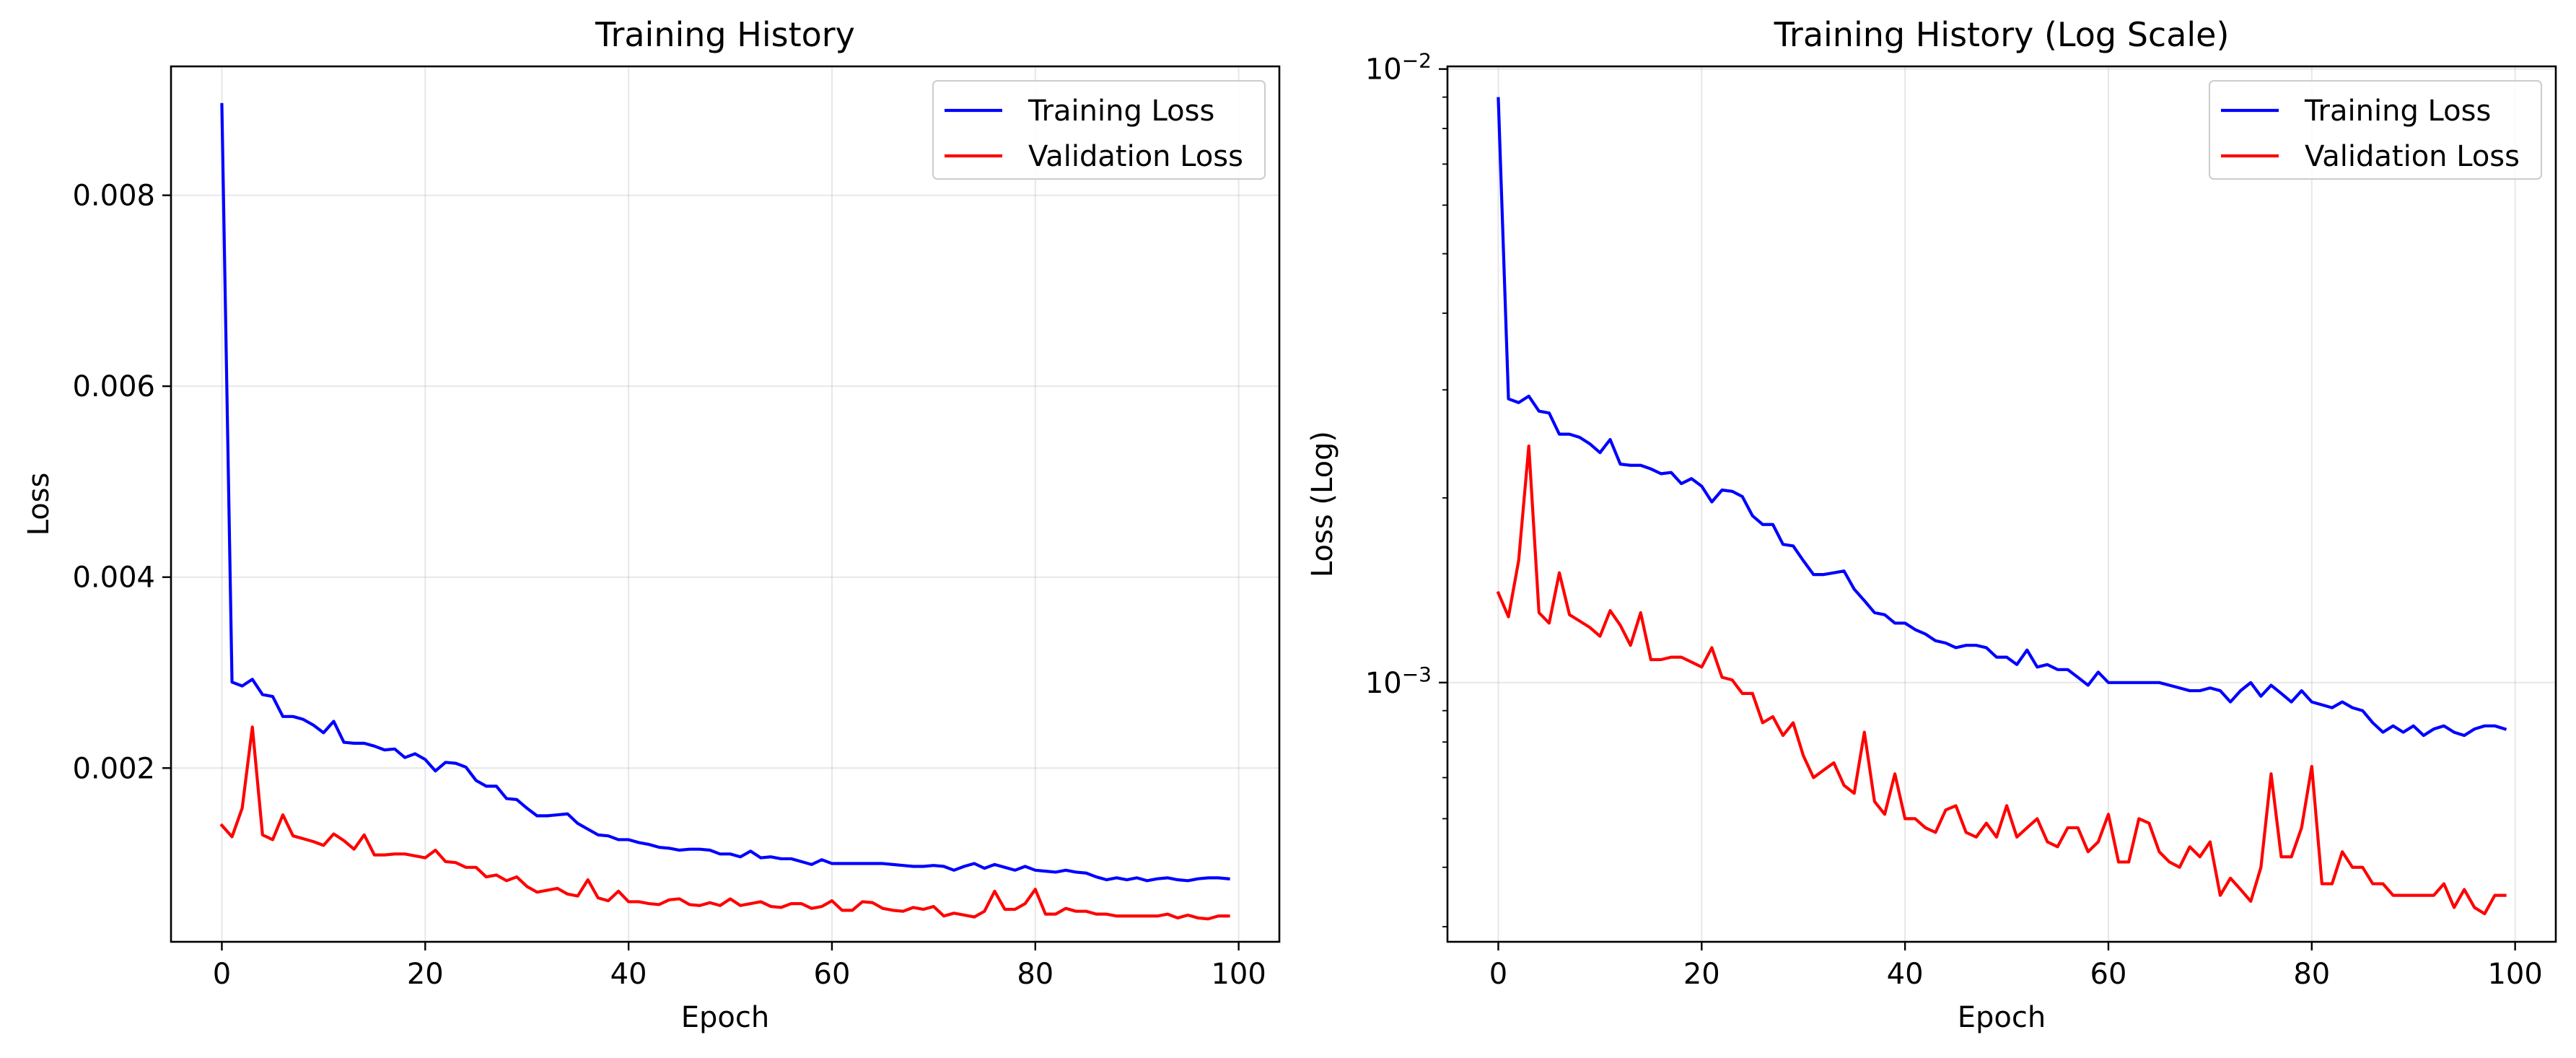 This screenshot has height=1058, width=2576. Describe the element at coordinates (1322, 504) in the screenshot. I see `y-axis-label: Loss (Log)` at that location.